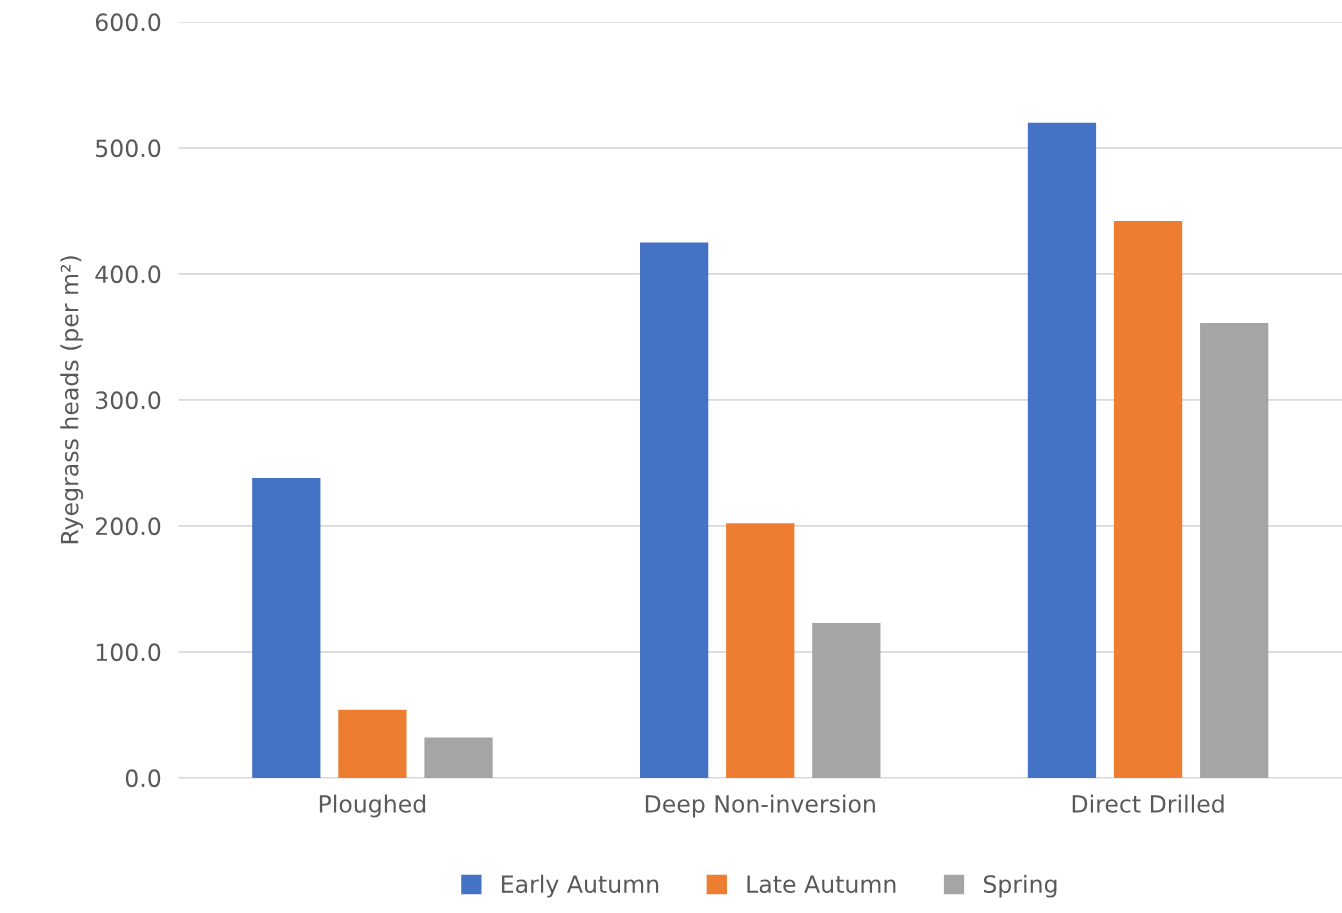 The image size is (1342, 913). Describe the element at coordinates (143, 778) in the screenshot. I see `y-tick-label: 0.0` at that location.